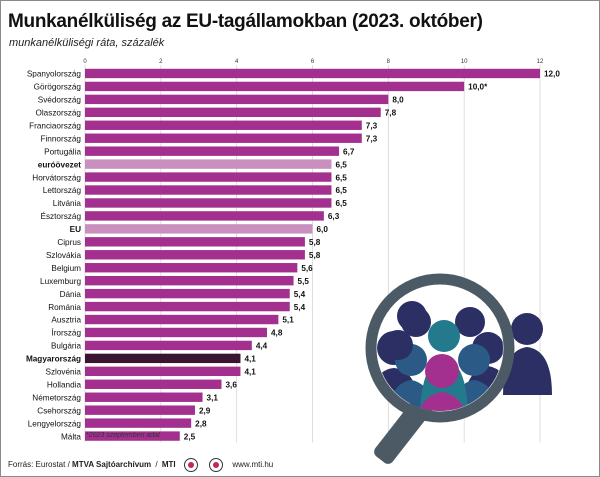  What do you see at coordinates (55, 125) in the screenshot?
I see `category-label: Franciaország` at bounding box center [55, 125].